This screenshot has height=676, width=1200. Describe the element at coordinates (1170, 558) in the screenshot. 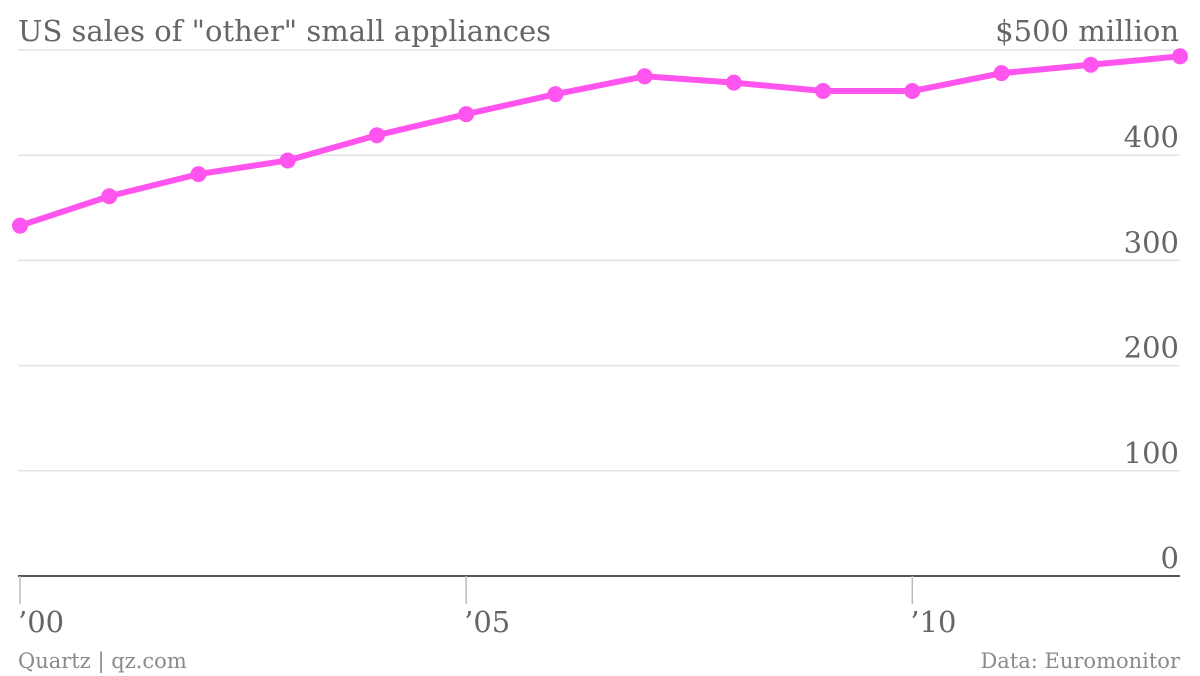

I see `y-tick-label: 0` at that location.